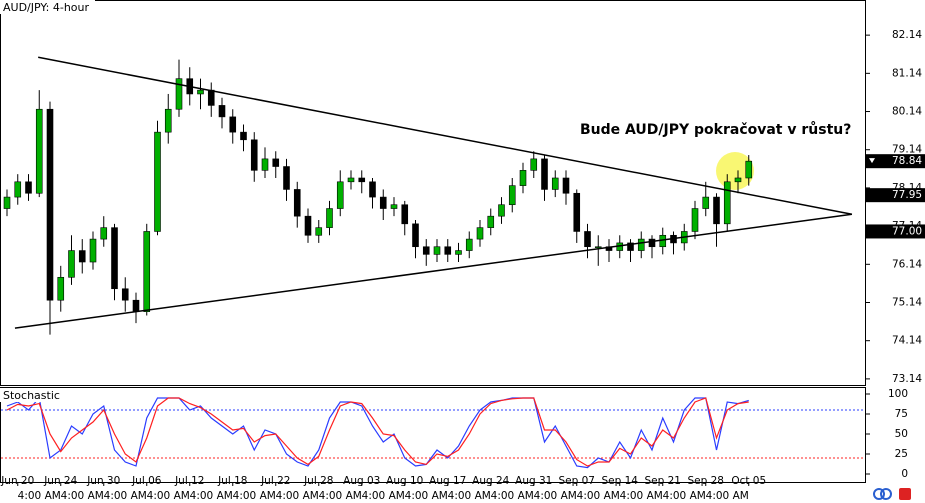 The height and width of the screenshot is (503, 925). Describe the element at coordinates (31, 395) in the screenshot. I see `indicator-title: Stochastic` at that location.